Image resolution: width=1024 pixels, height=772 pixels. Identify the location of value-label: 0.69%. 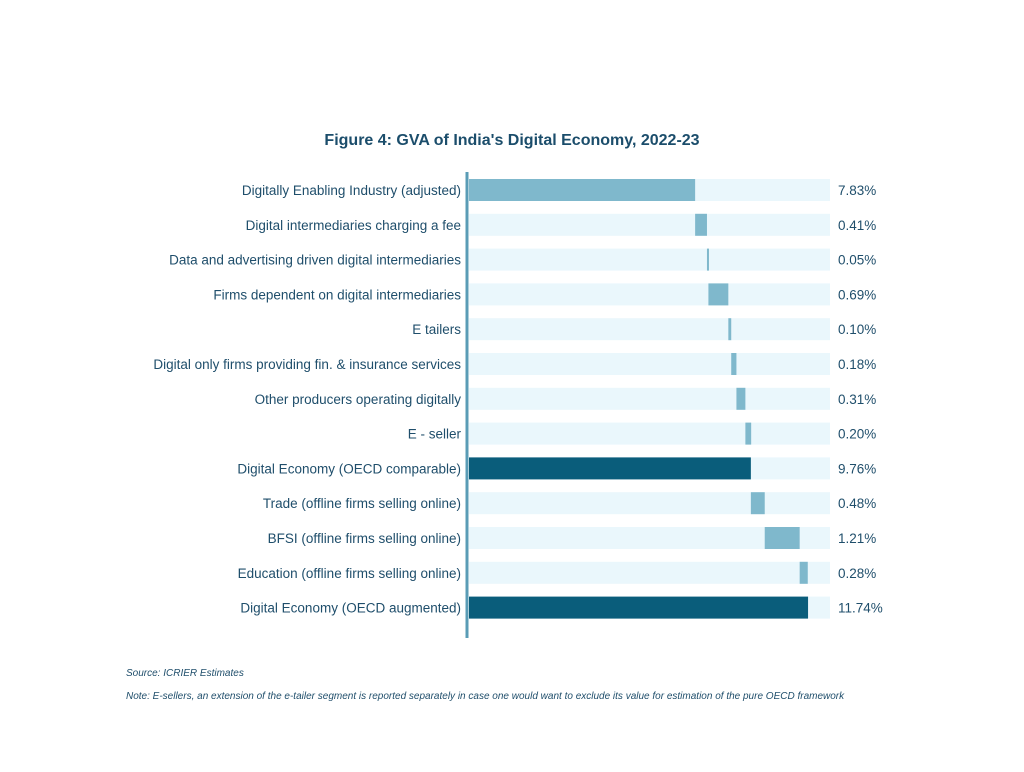
(857, 294).